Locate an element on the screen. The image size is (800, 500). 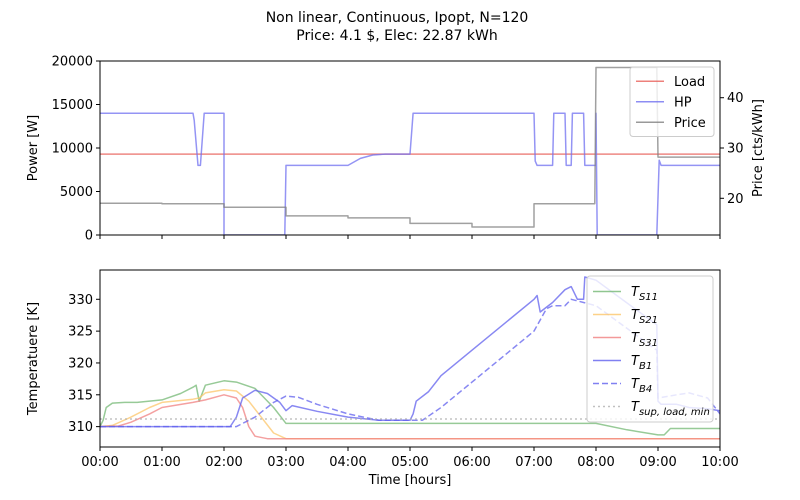
legend-label: TB1 is located at coordinates (641, 363).